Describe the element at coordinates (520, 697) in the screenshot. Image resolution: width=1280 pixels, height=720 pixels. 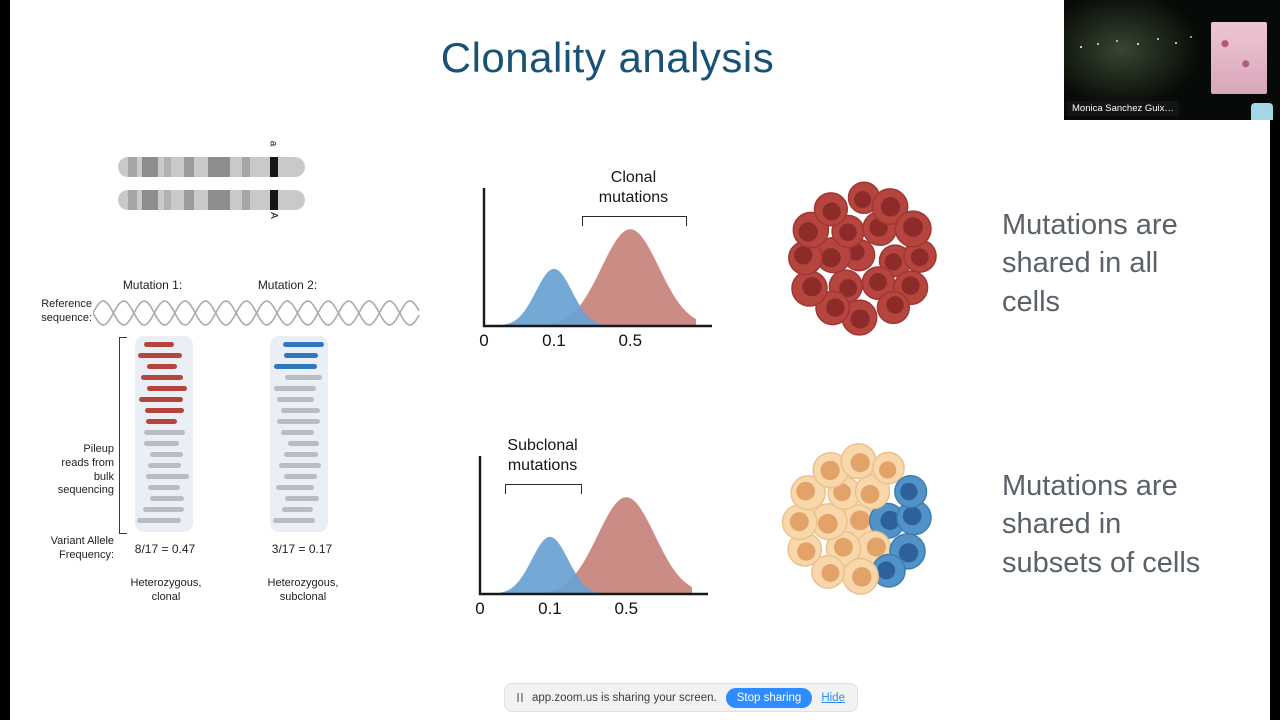
I see `pause-icon` at that location.